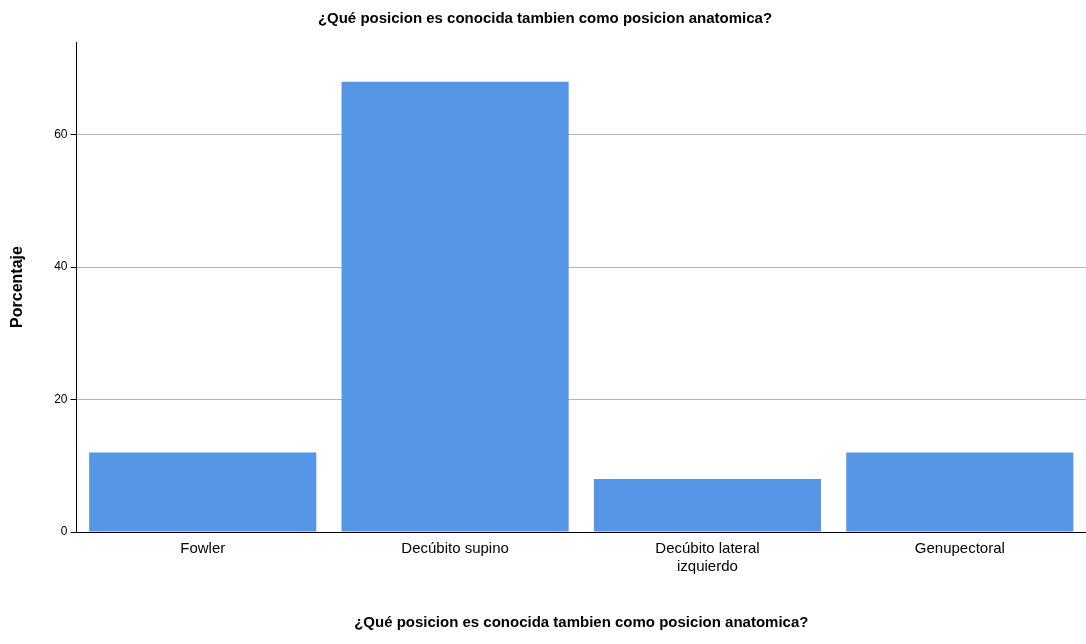 This screenshot has width=1086, height=644. I want to click on y-tick-label: 60, so click(61, 134).